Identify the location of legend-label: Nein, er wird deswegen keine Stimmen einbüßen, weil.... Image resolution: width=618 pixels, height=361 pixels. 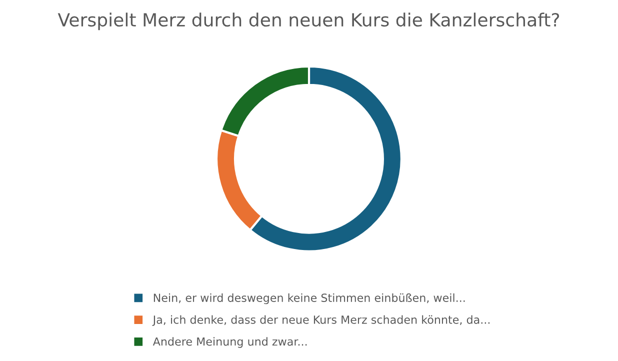
(309, 298).